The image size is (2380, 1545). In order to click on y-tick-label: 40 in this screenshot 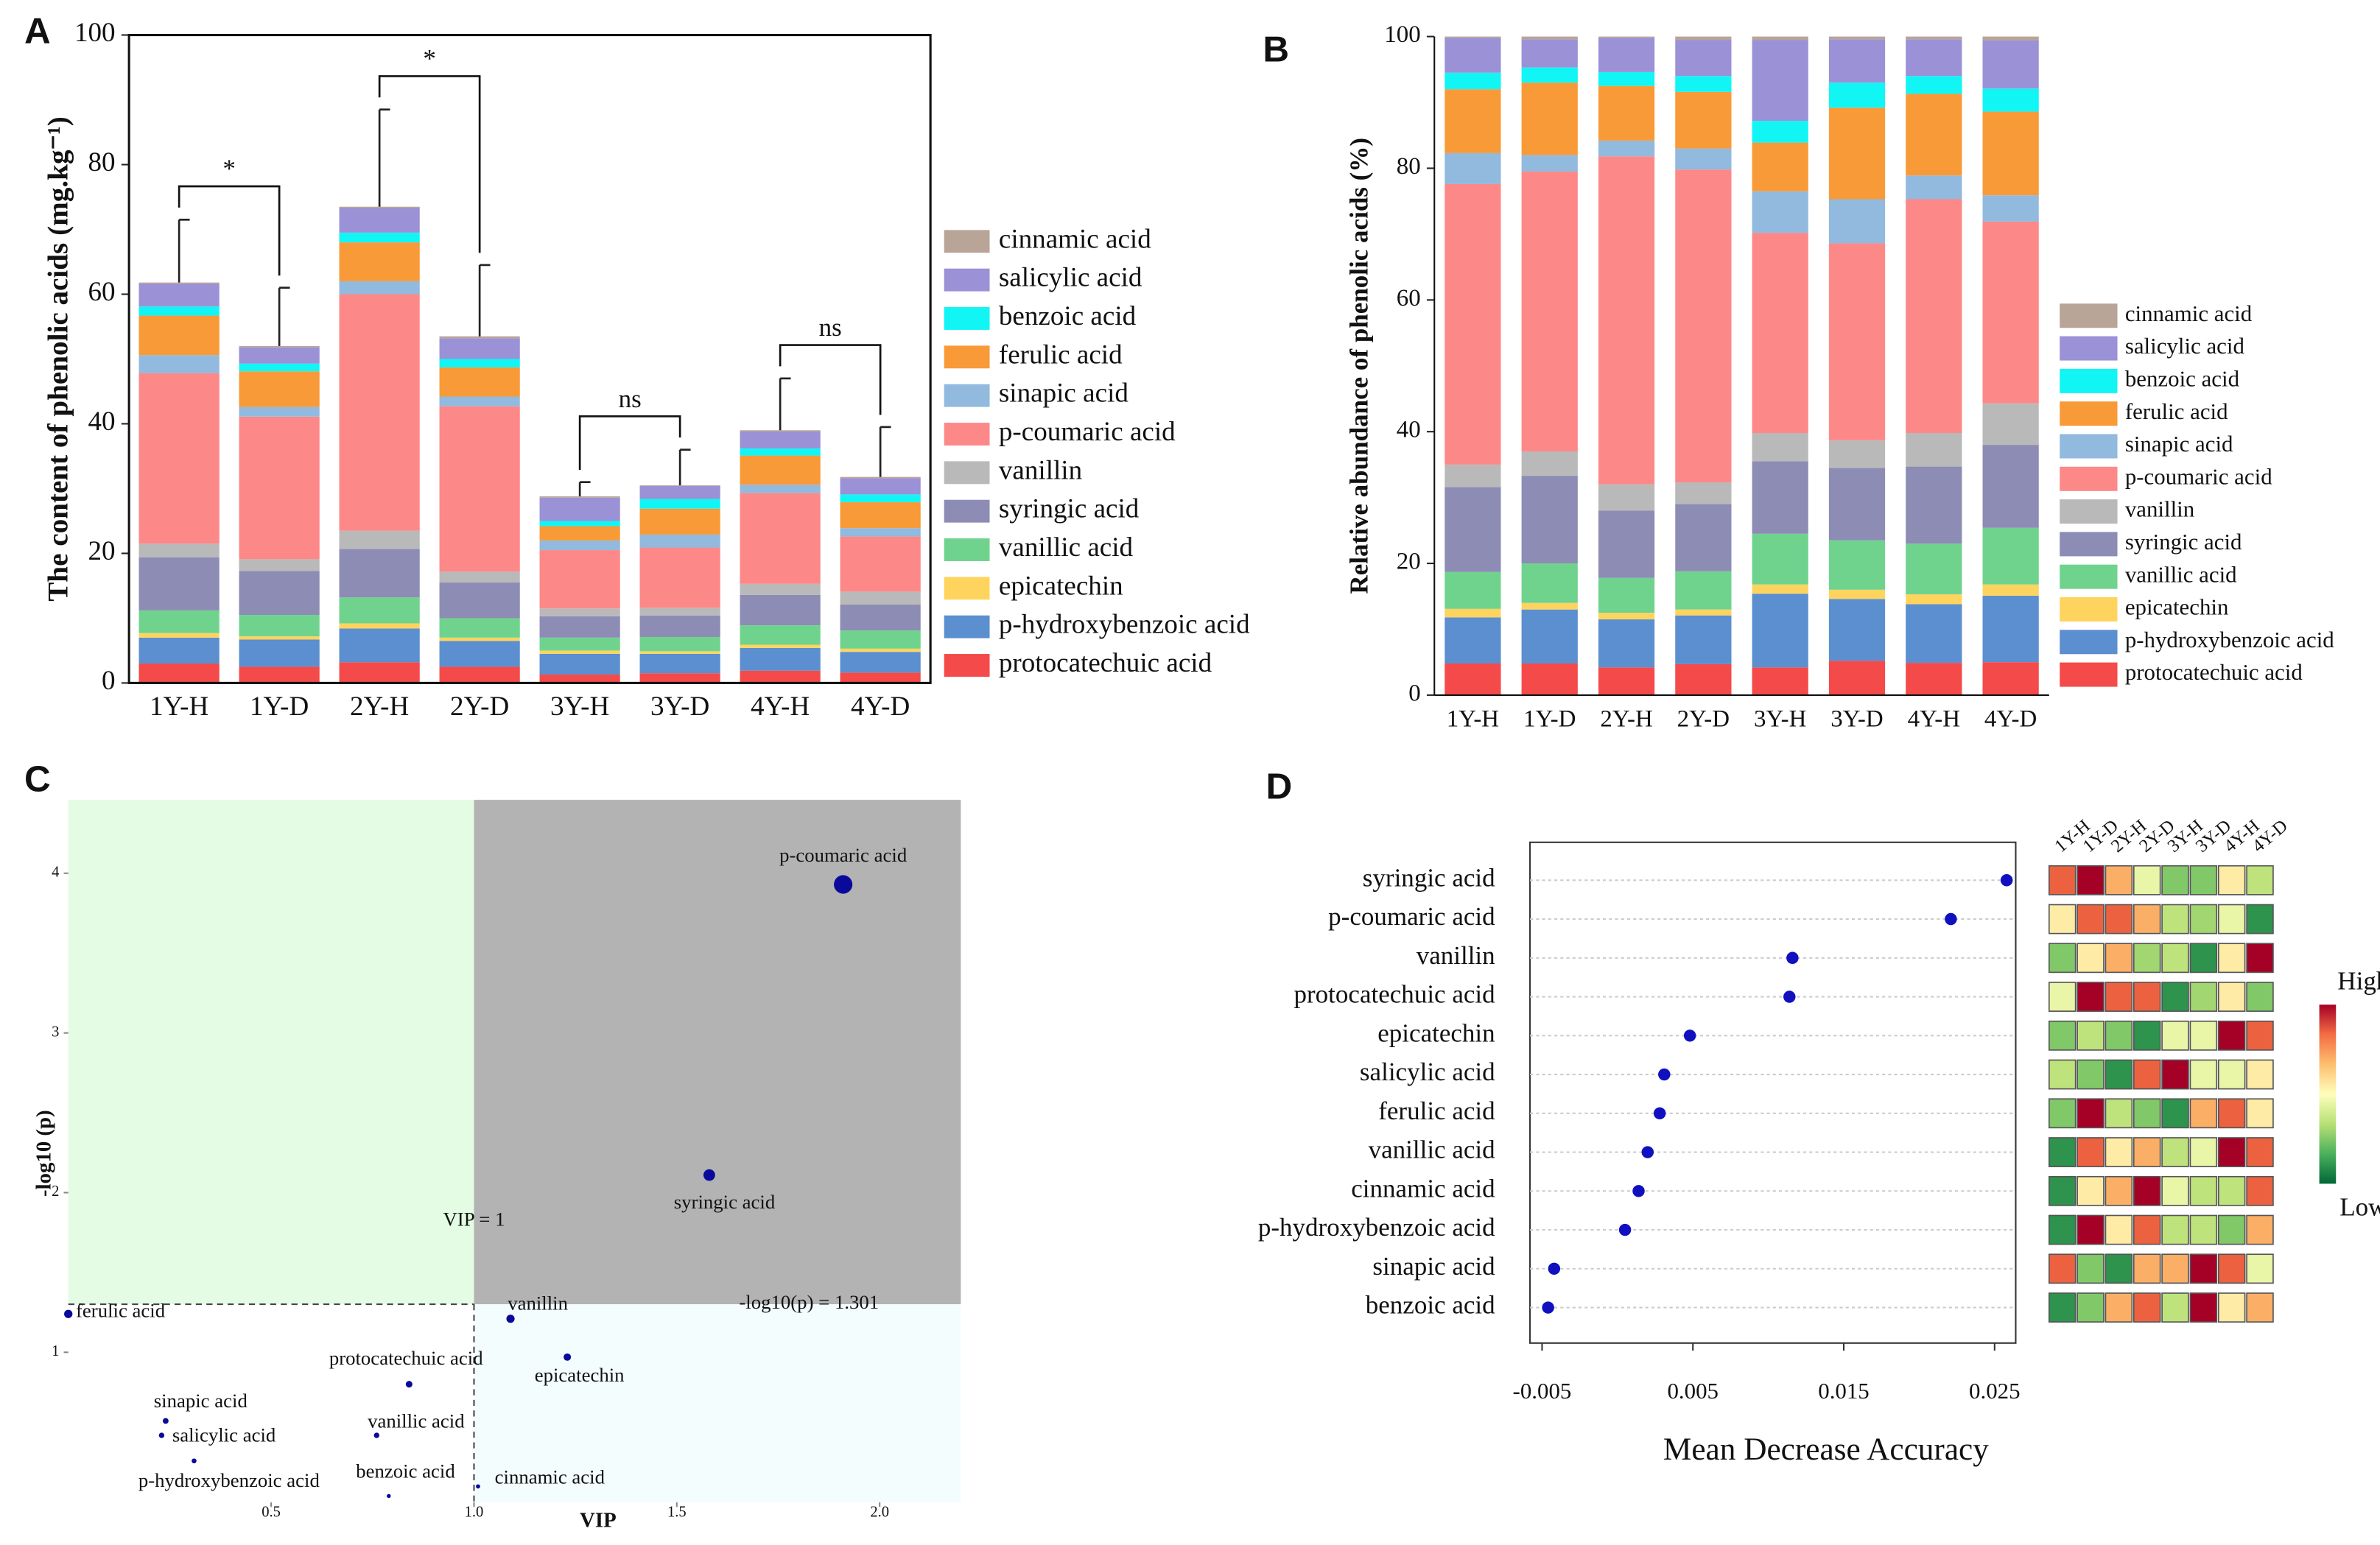, I will do `click(1409, 430)`.